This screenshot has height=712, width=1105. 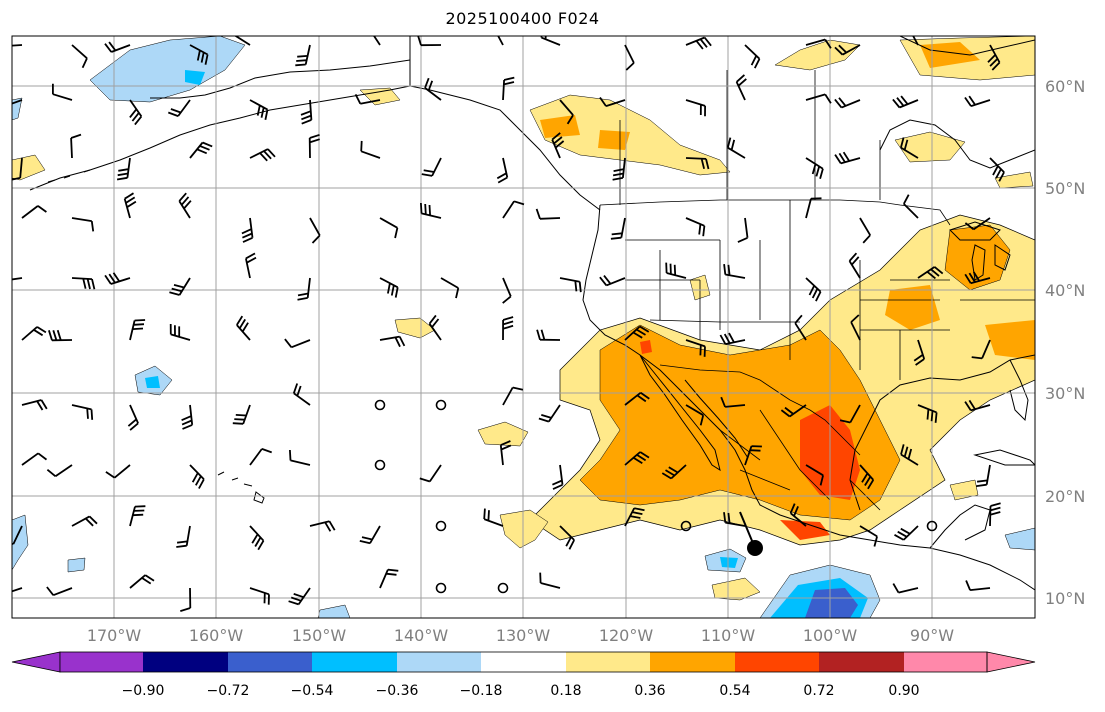 I want to click on lat-label-60: 60°N, so click(x=1065, y=86).